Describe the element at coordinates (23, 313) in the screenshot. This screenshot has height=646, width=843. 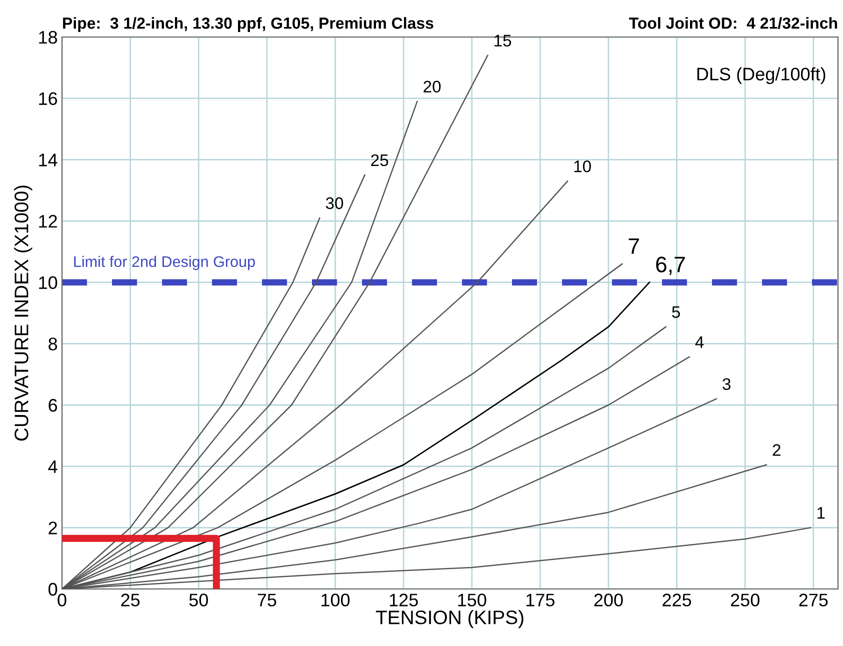
I see `y-axis-title: CURVATURE INDEX (X1000)` at that location.